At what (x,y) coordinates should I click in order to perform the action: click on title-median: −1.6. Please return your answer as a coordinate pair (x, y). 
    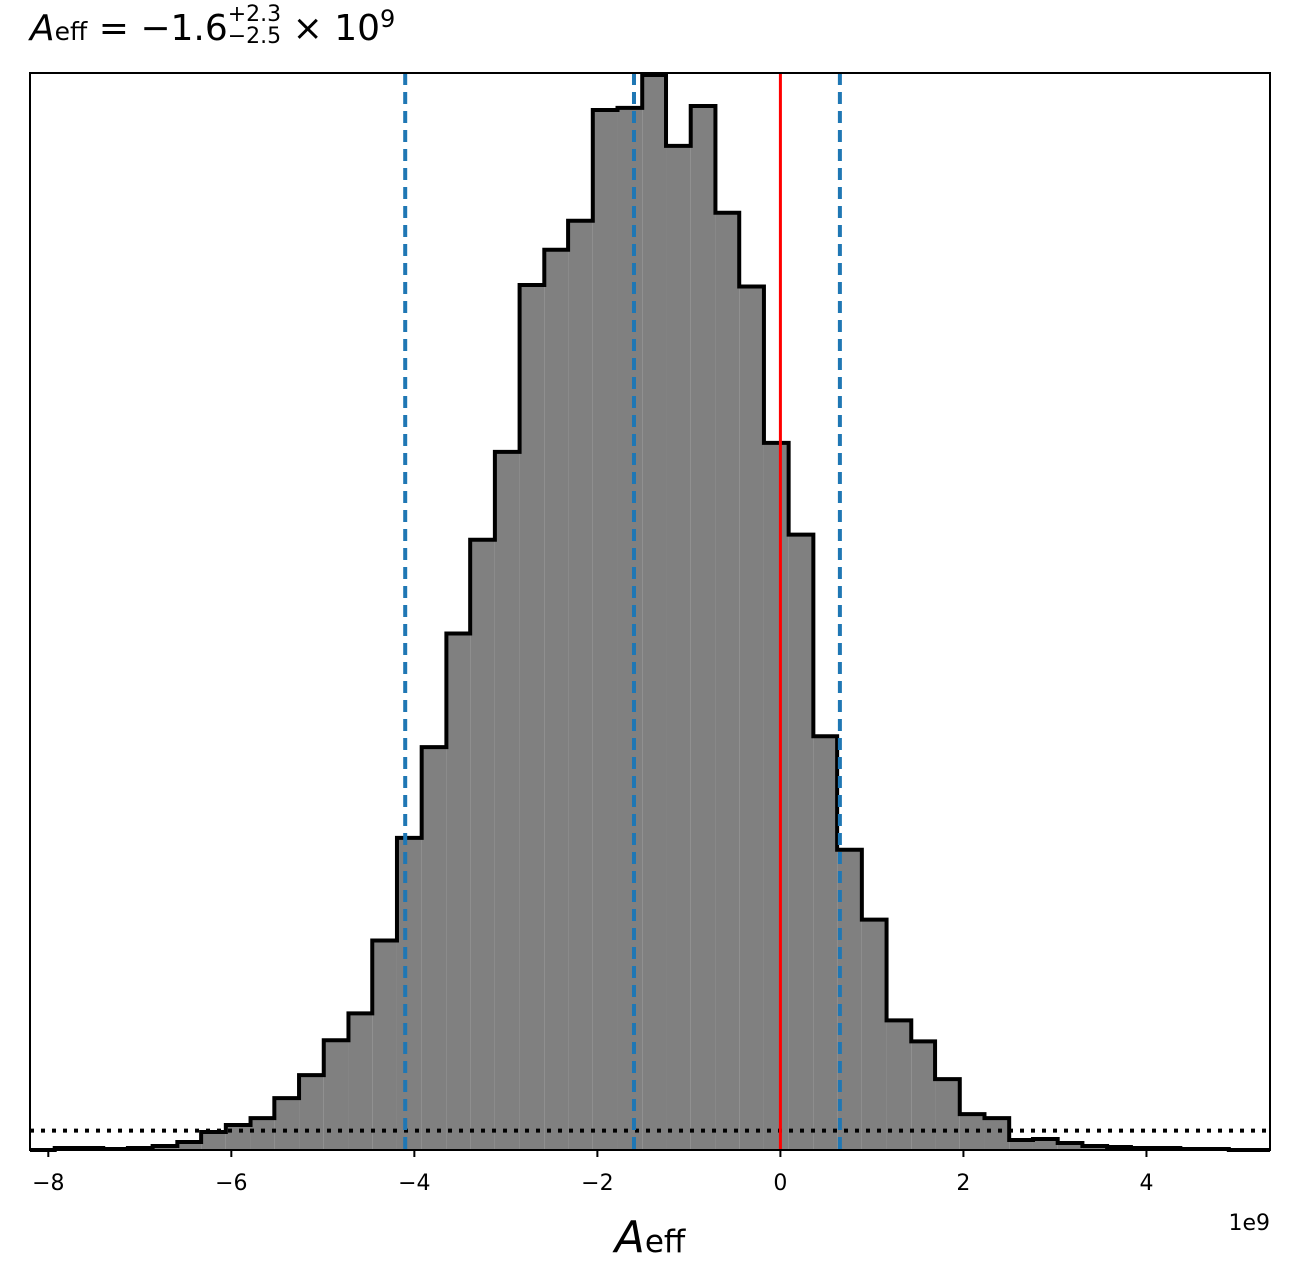
    Looking at the image, I should click on (184, 28).